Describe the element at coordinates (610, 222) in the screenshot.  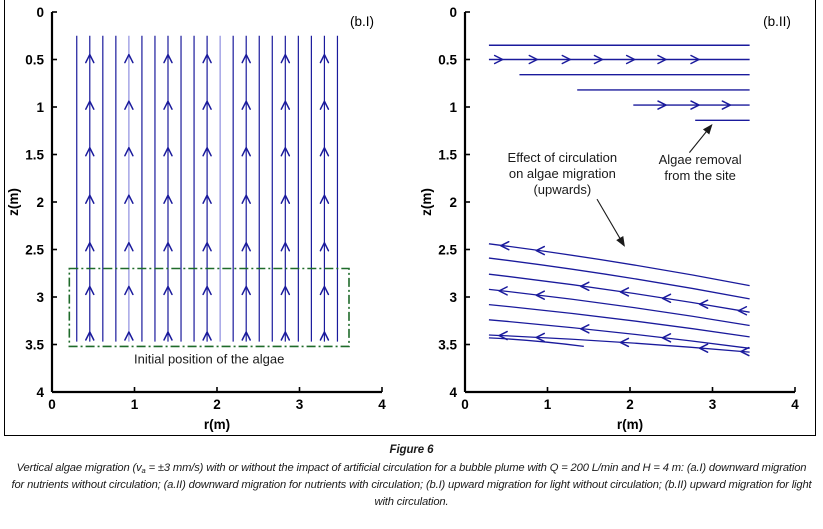
I see `b2-annotation-leader-line` at that location.